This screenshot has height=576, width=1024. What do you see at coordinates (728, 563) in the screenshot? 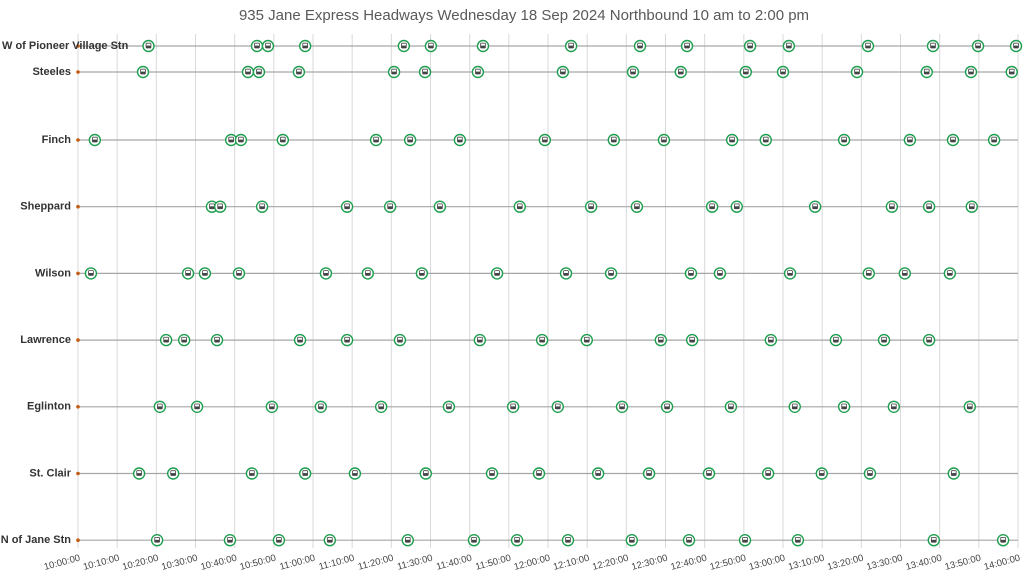
I see `x-tick-label: 12:50:00` at bounding box center [728, 563].